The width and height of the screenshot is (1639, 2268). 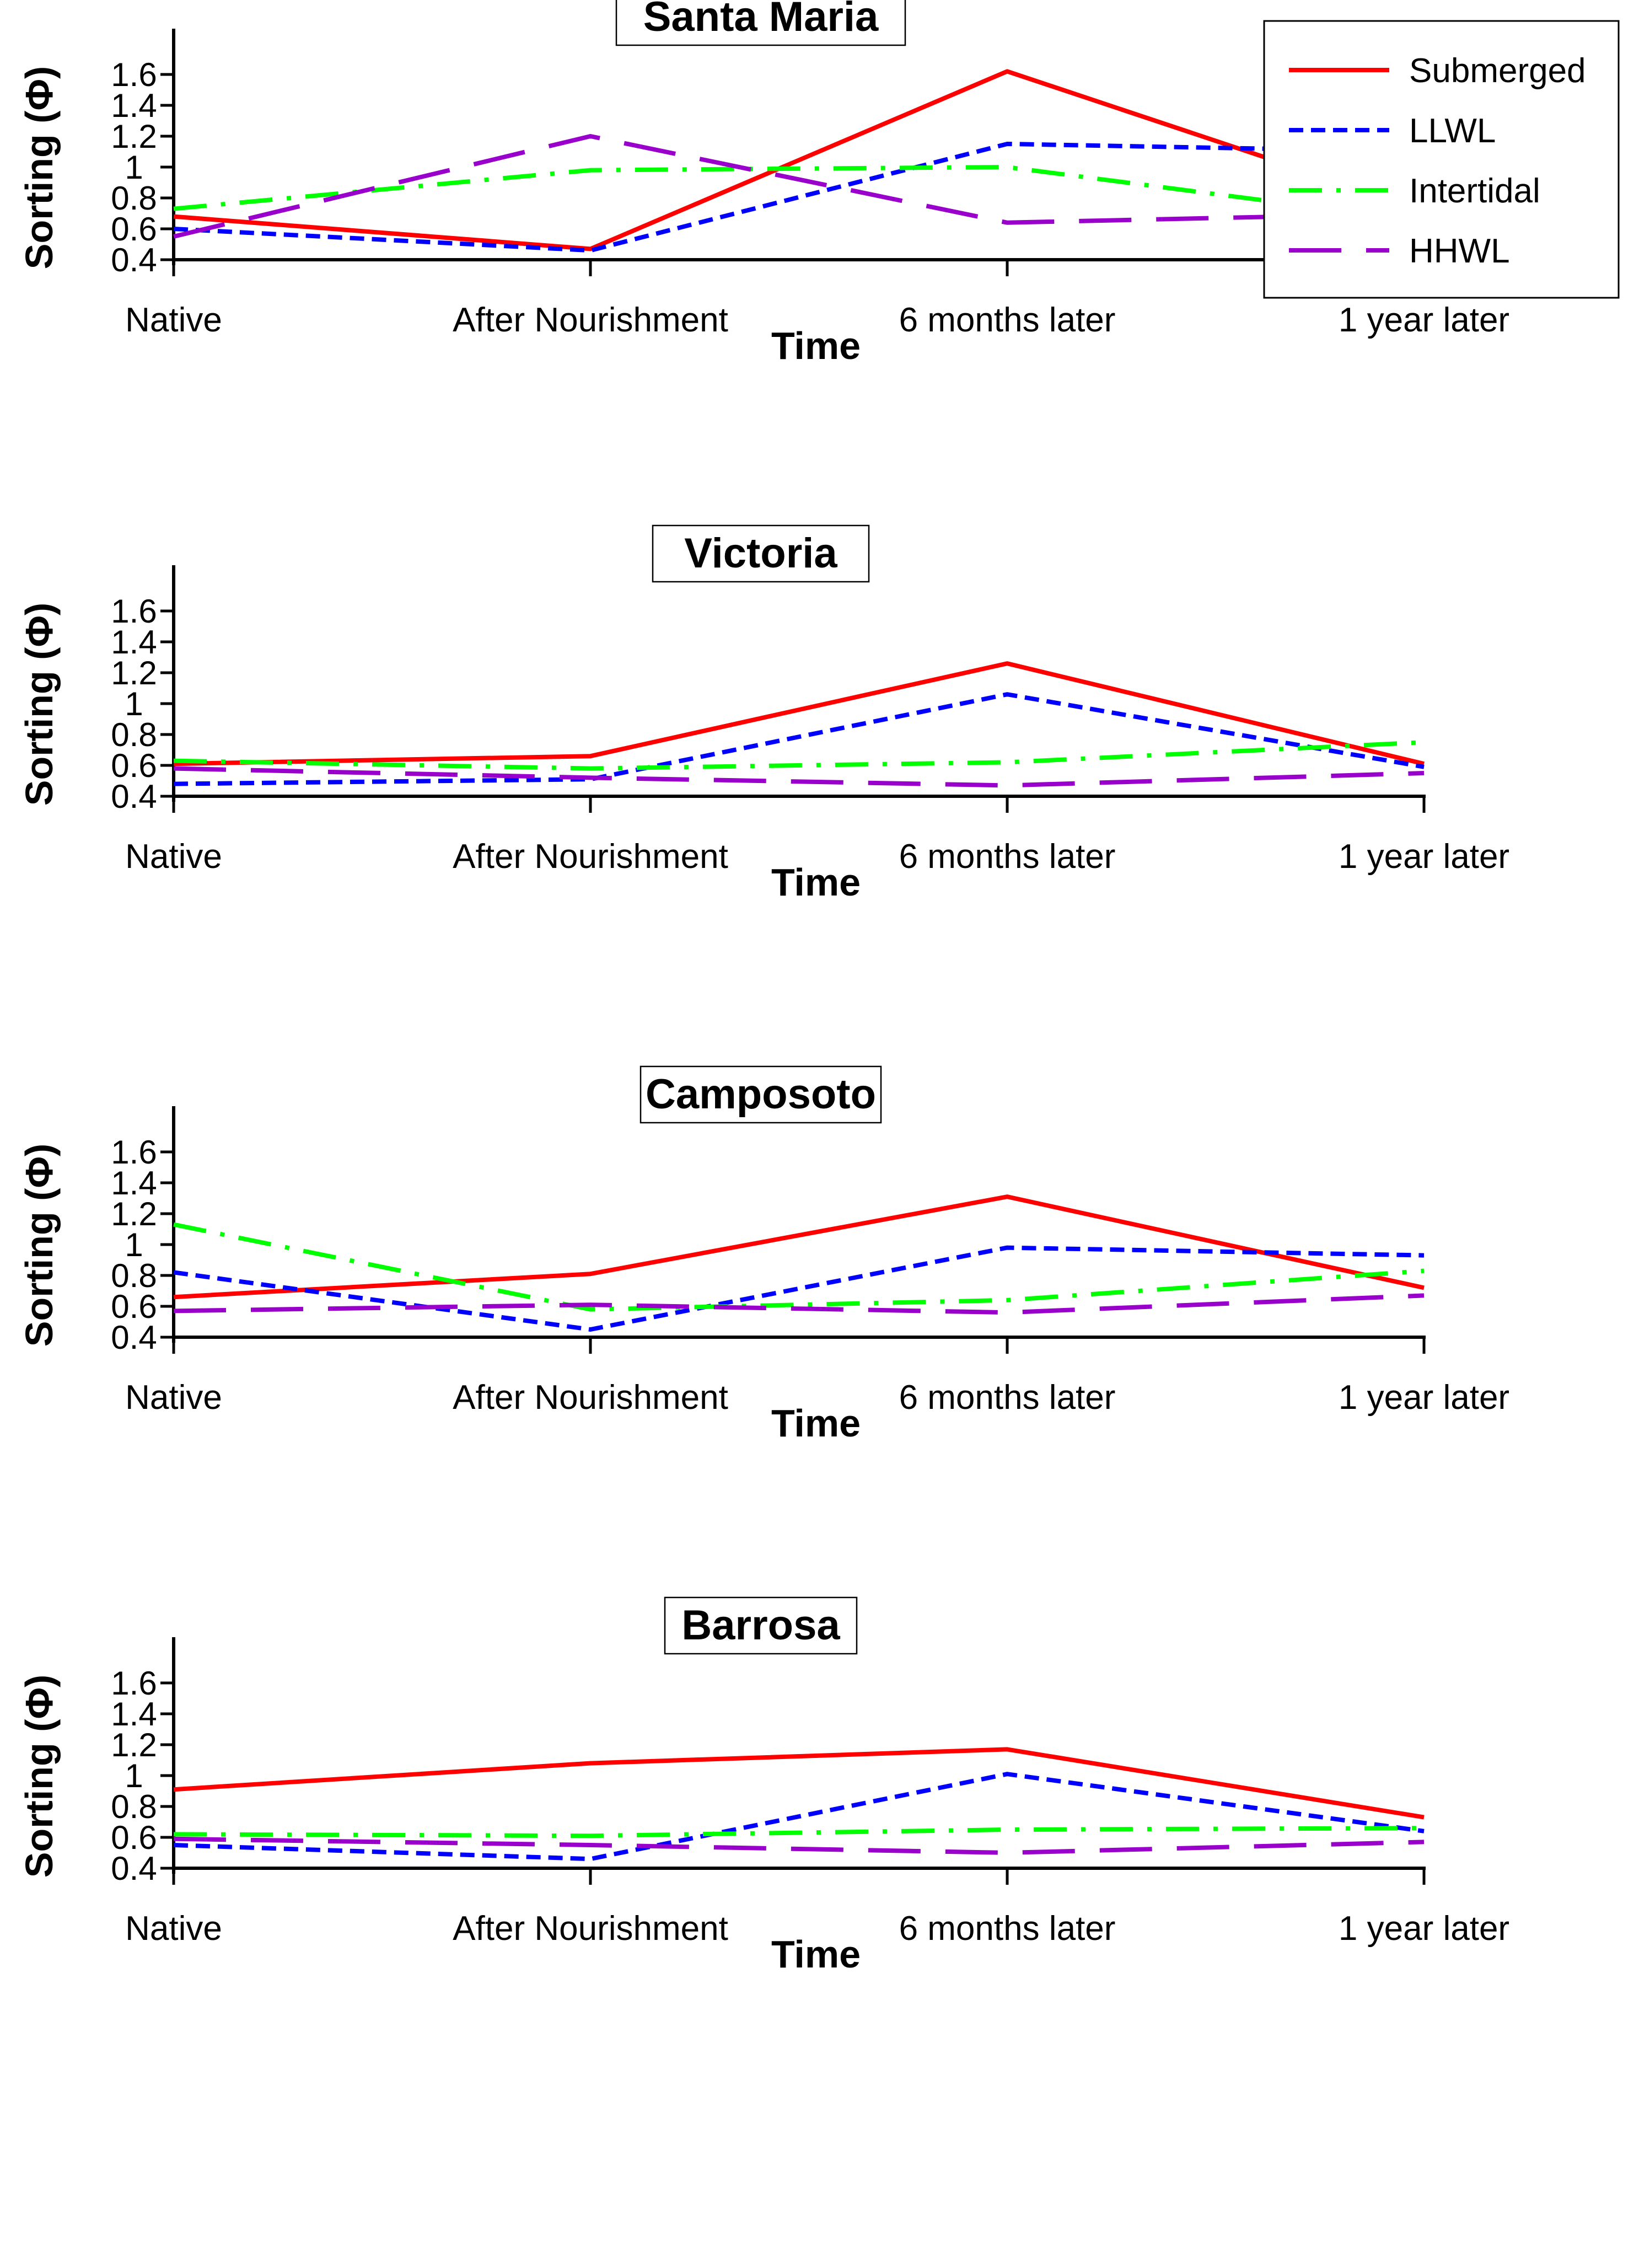 What do you see at coordinates (761, 20) in the screenshot?
I see `panel-title-text: Santa Maria` at bounding box center [761, 20].